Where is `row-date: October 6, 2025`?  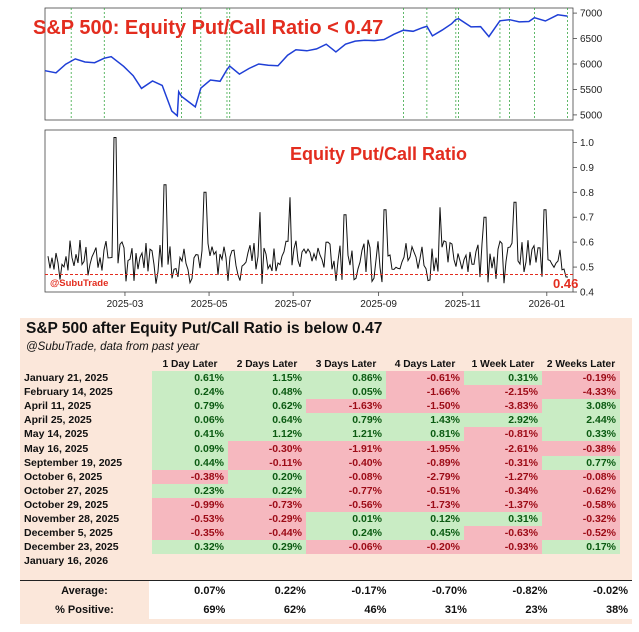 row-date: October 6, 2025 is located at coordinates (63, 476).